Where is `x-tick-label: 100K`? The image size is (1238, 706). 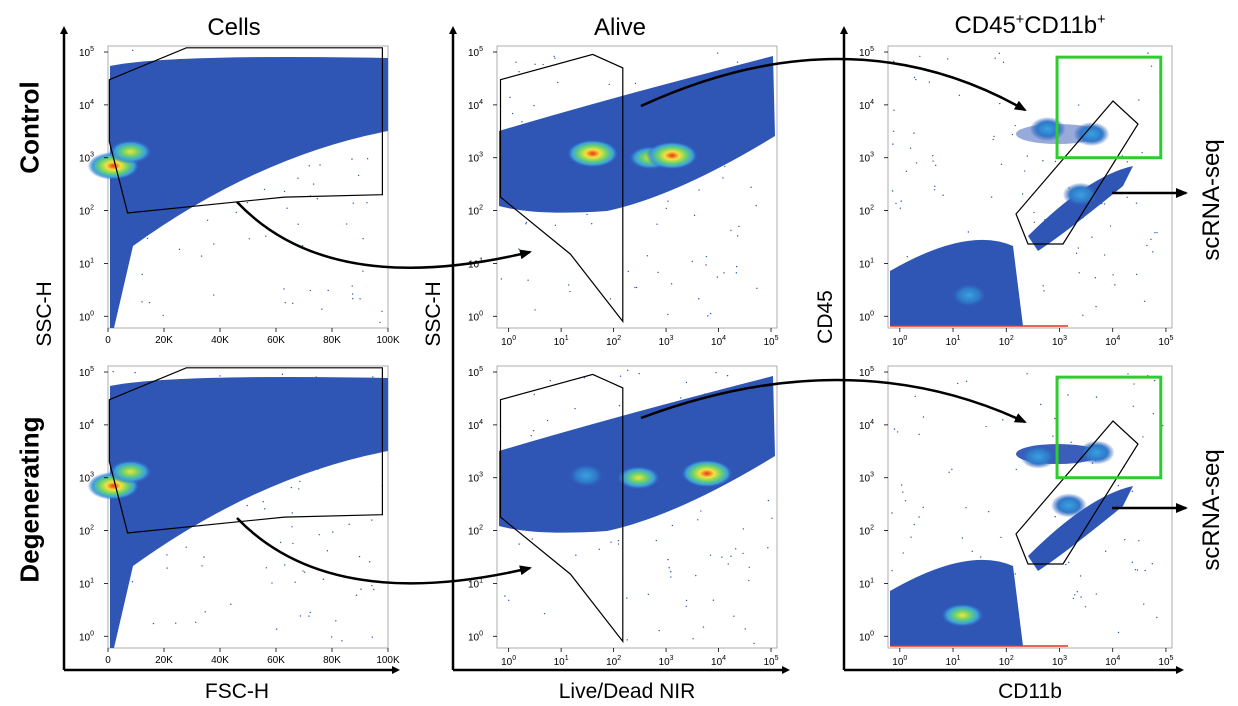 x-tick-label: 100K is located at coordinates (388, 660).